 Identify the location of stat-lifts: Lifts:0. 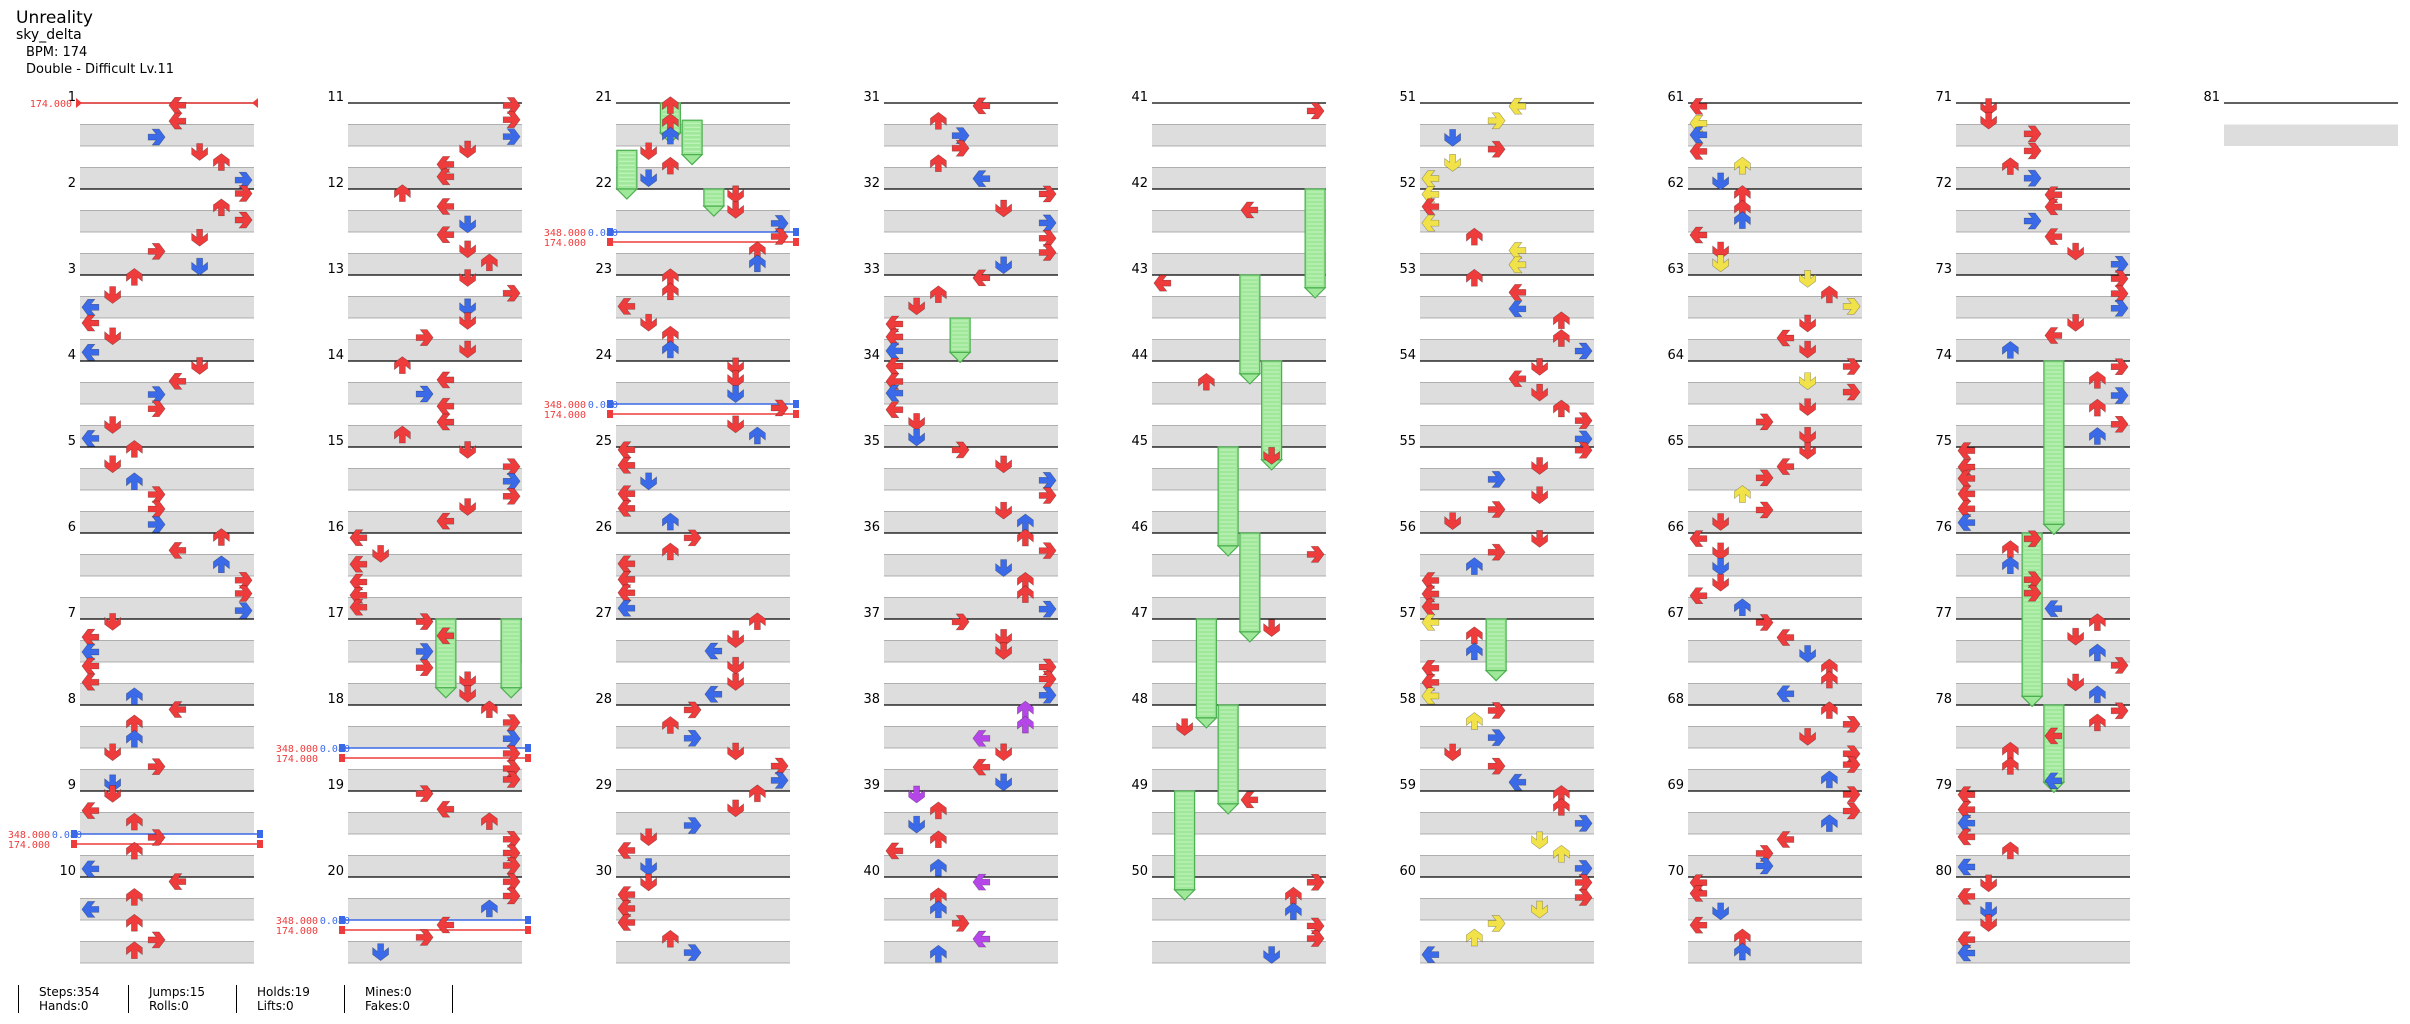
(275, 1006).